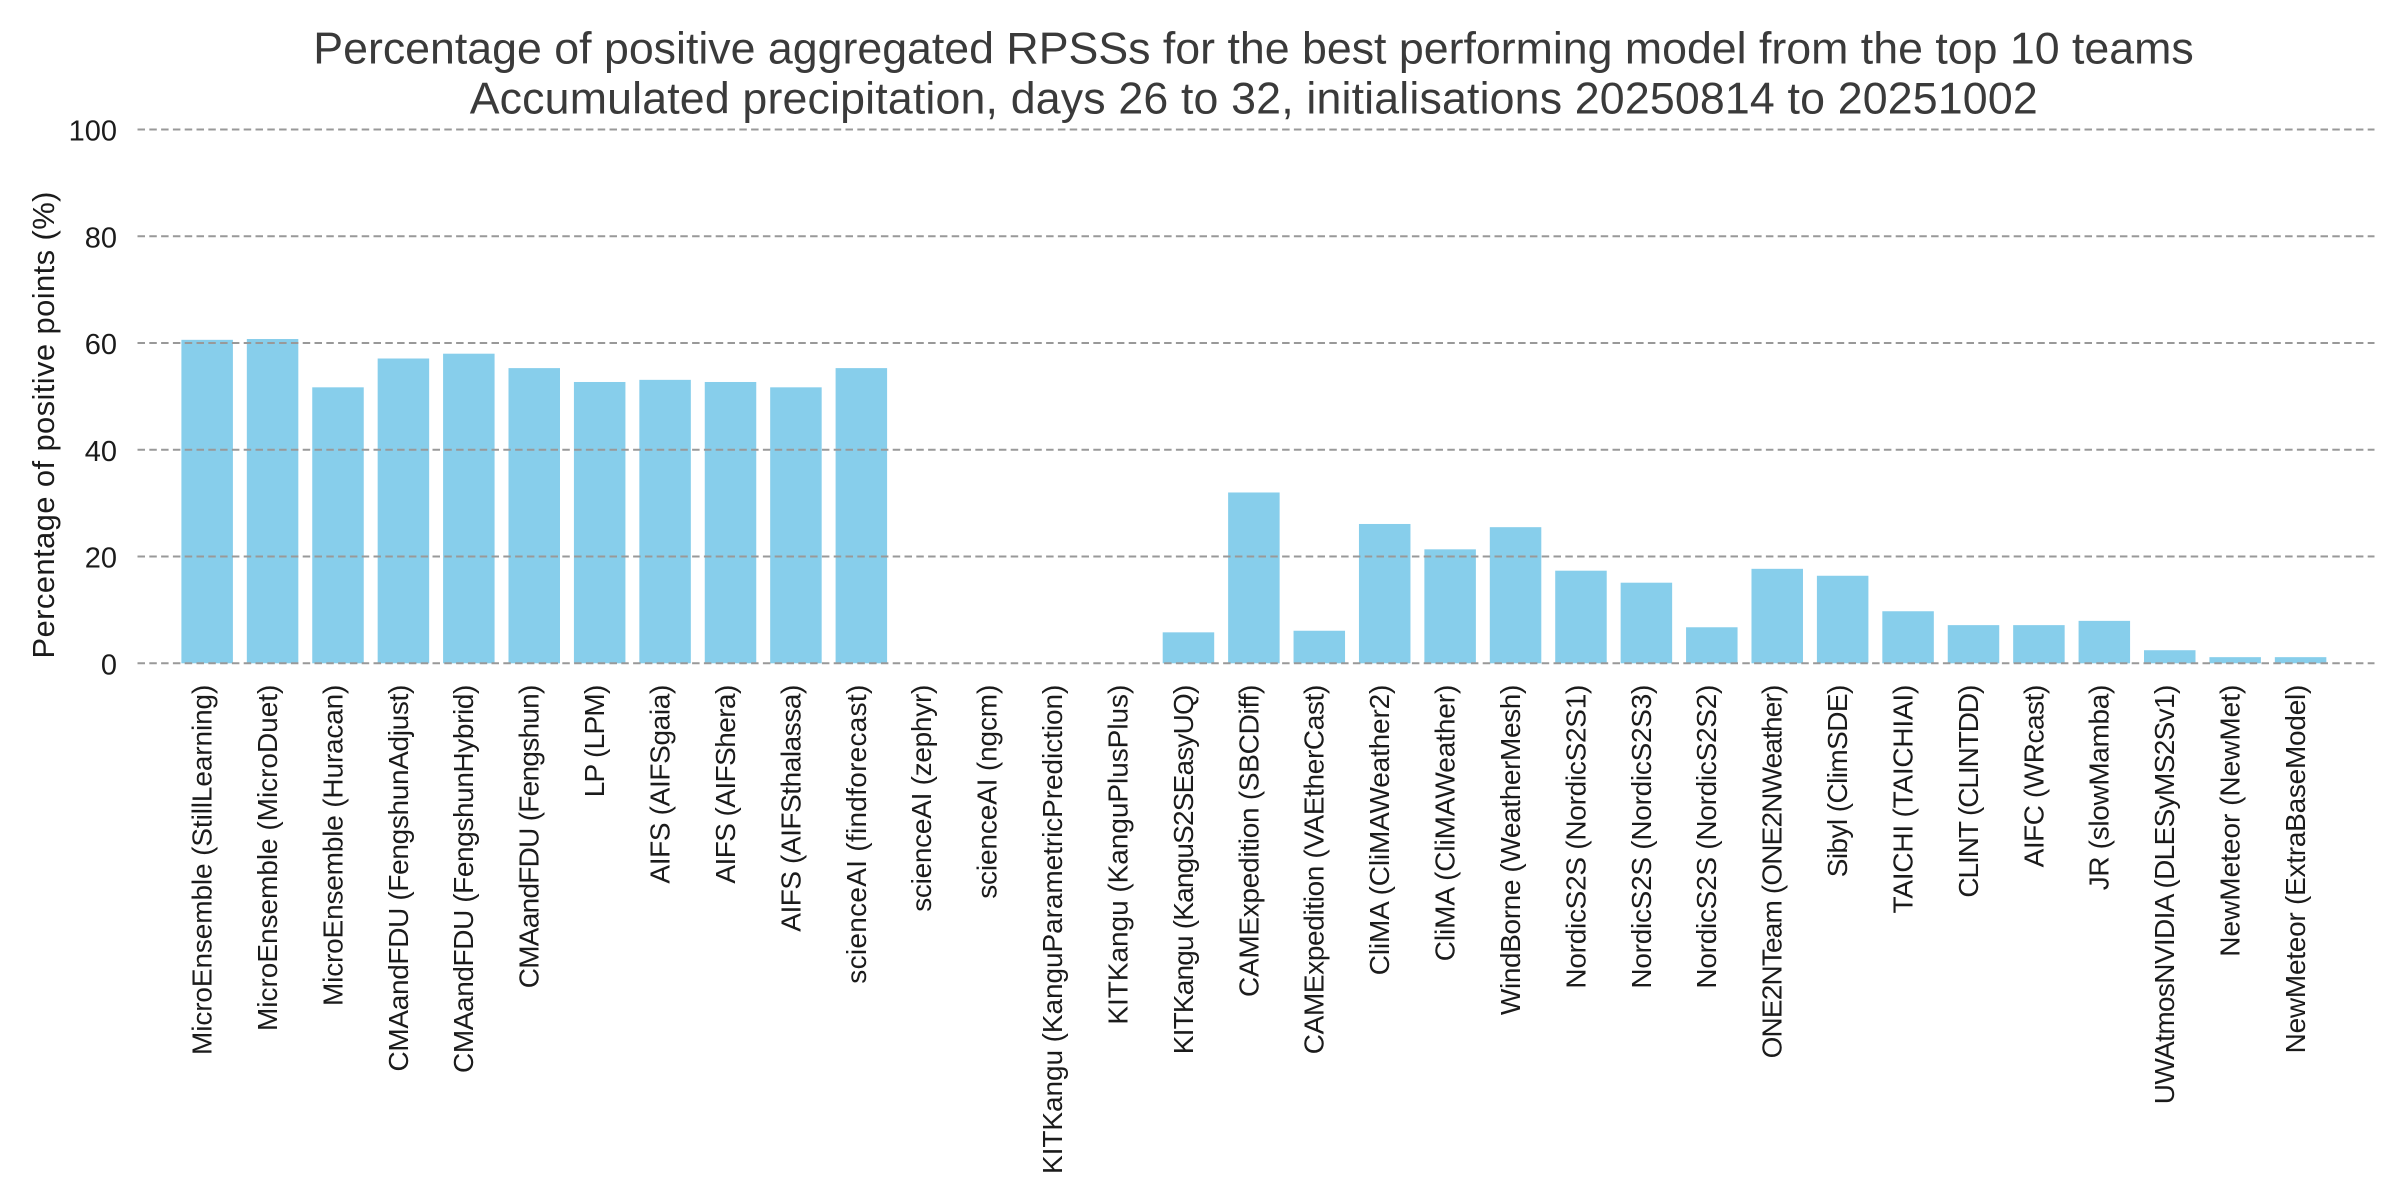  What do you see at coordinates (2230, 821) in the screenshot?
I see `svg-text: NewMeteor (NewMet)` at bounding box center [2230, 821].